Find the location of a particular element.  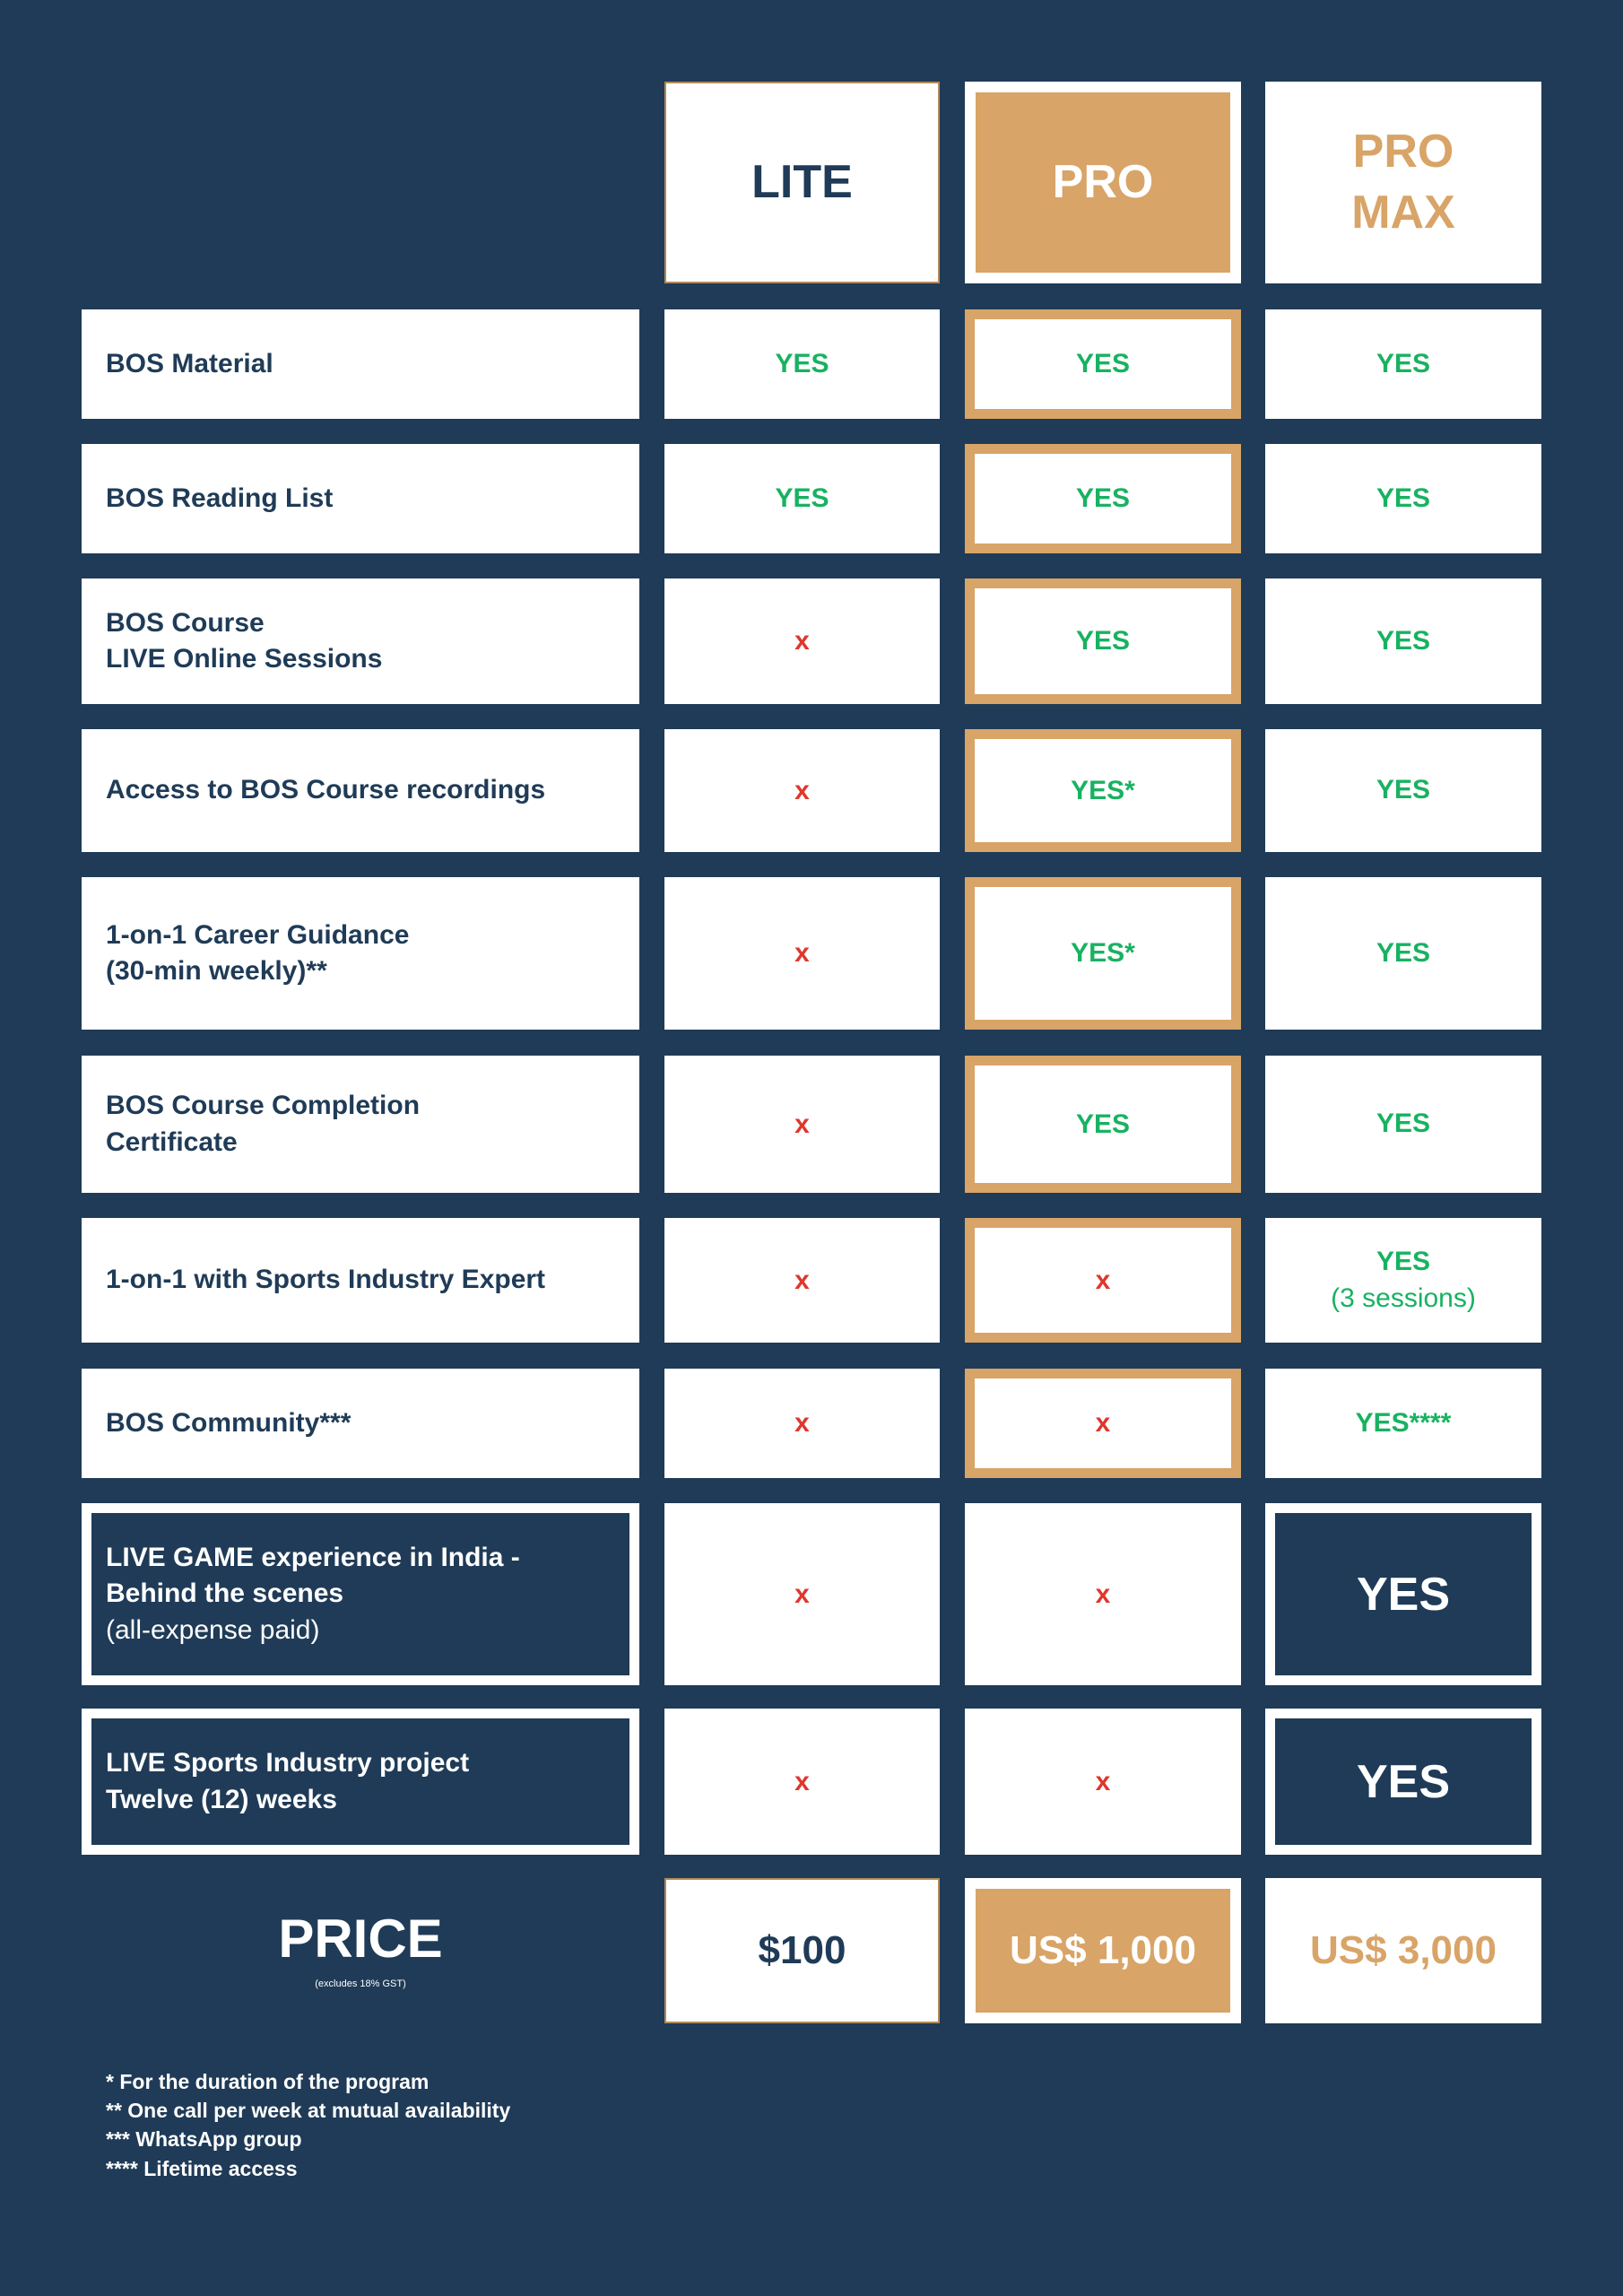

pro-max-value: YES (3 sessions) is located at coordinates (1403, 1280).